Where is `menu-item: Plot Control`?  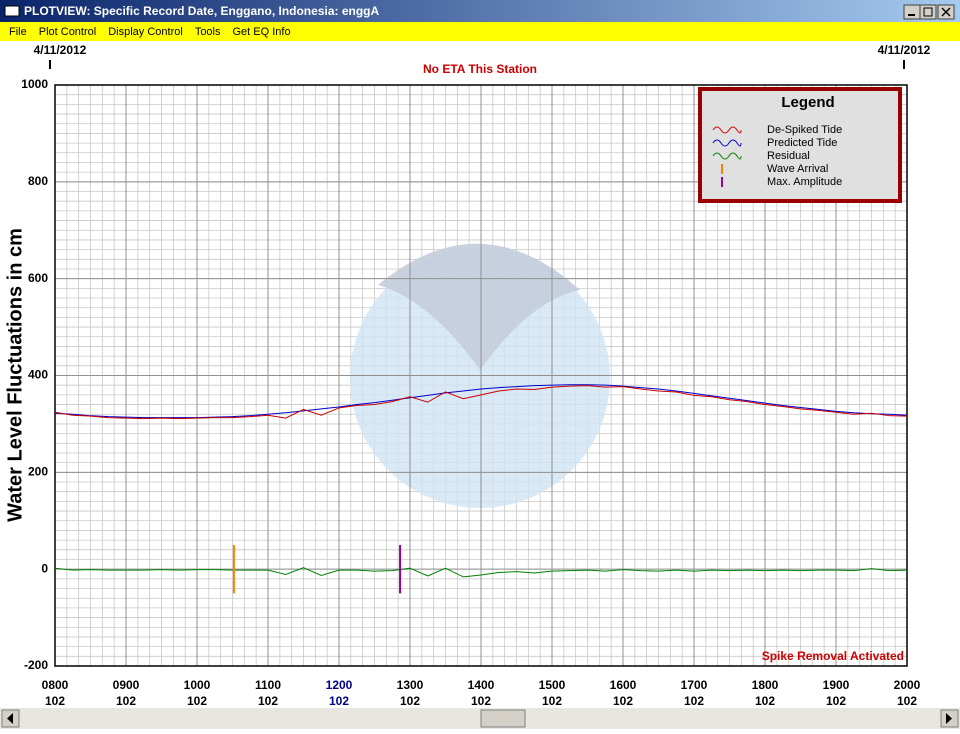 menu-item: Plot Control is located at coordinates (67, 32).